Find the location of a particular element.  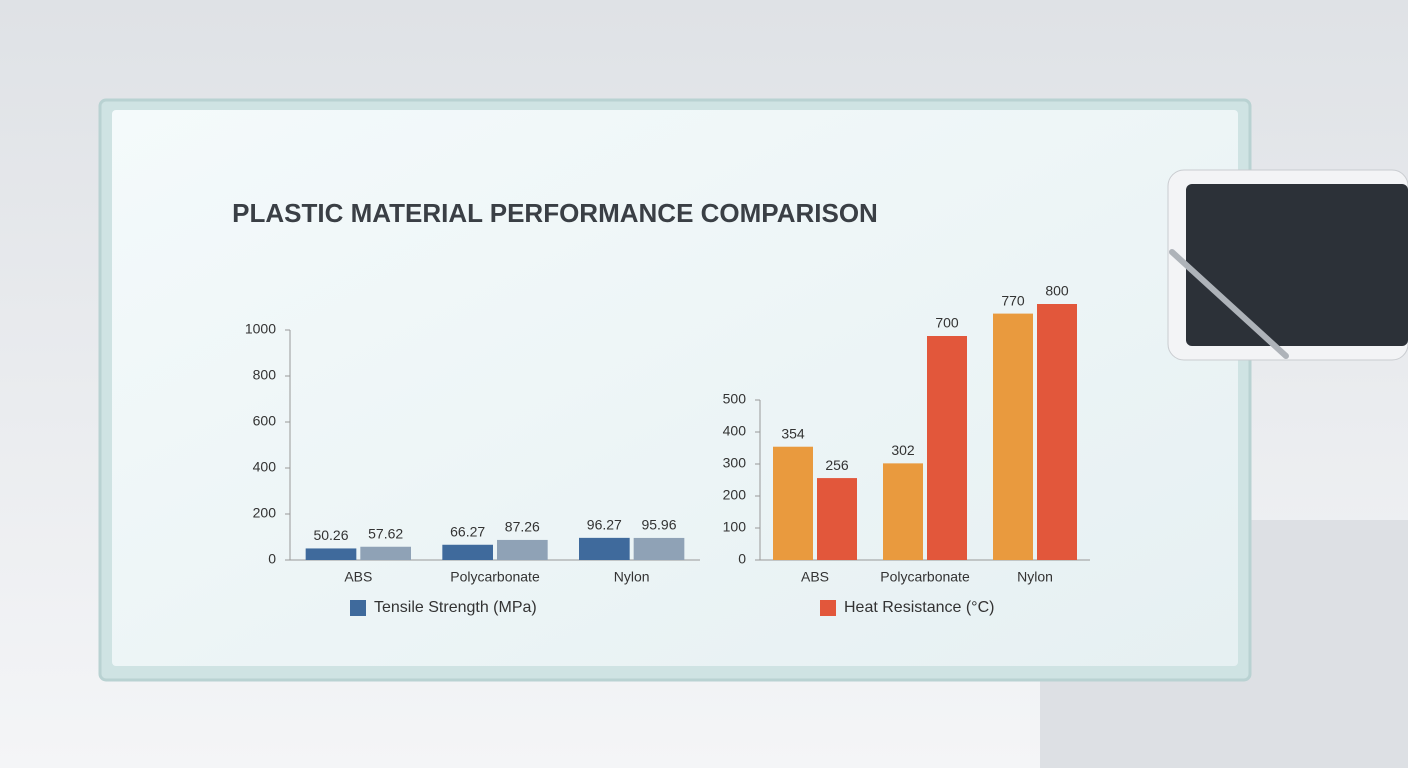

data-label: 96.27 is located at coordinates (604, 525).